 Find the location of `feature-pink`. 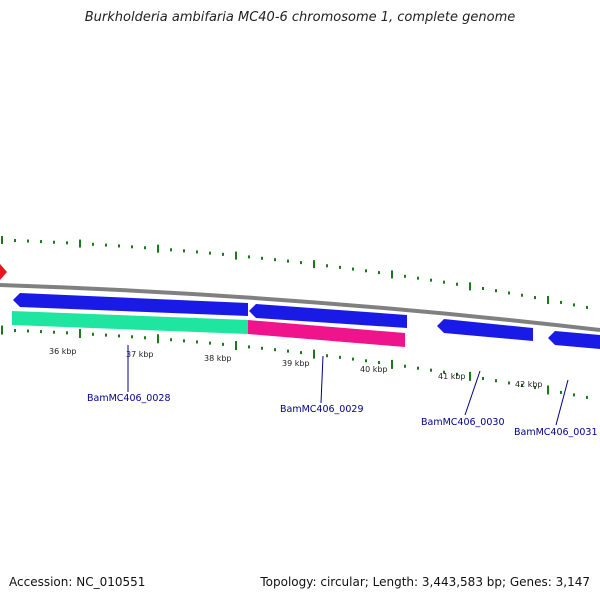

feature-pink is located at coordinates (326, 333).